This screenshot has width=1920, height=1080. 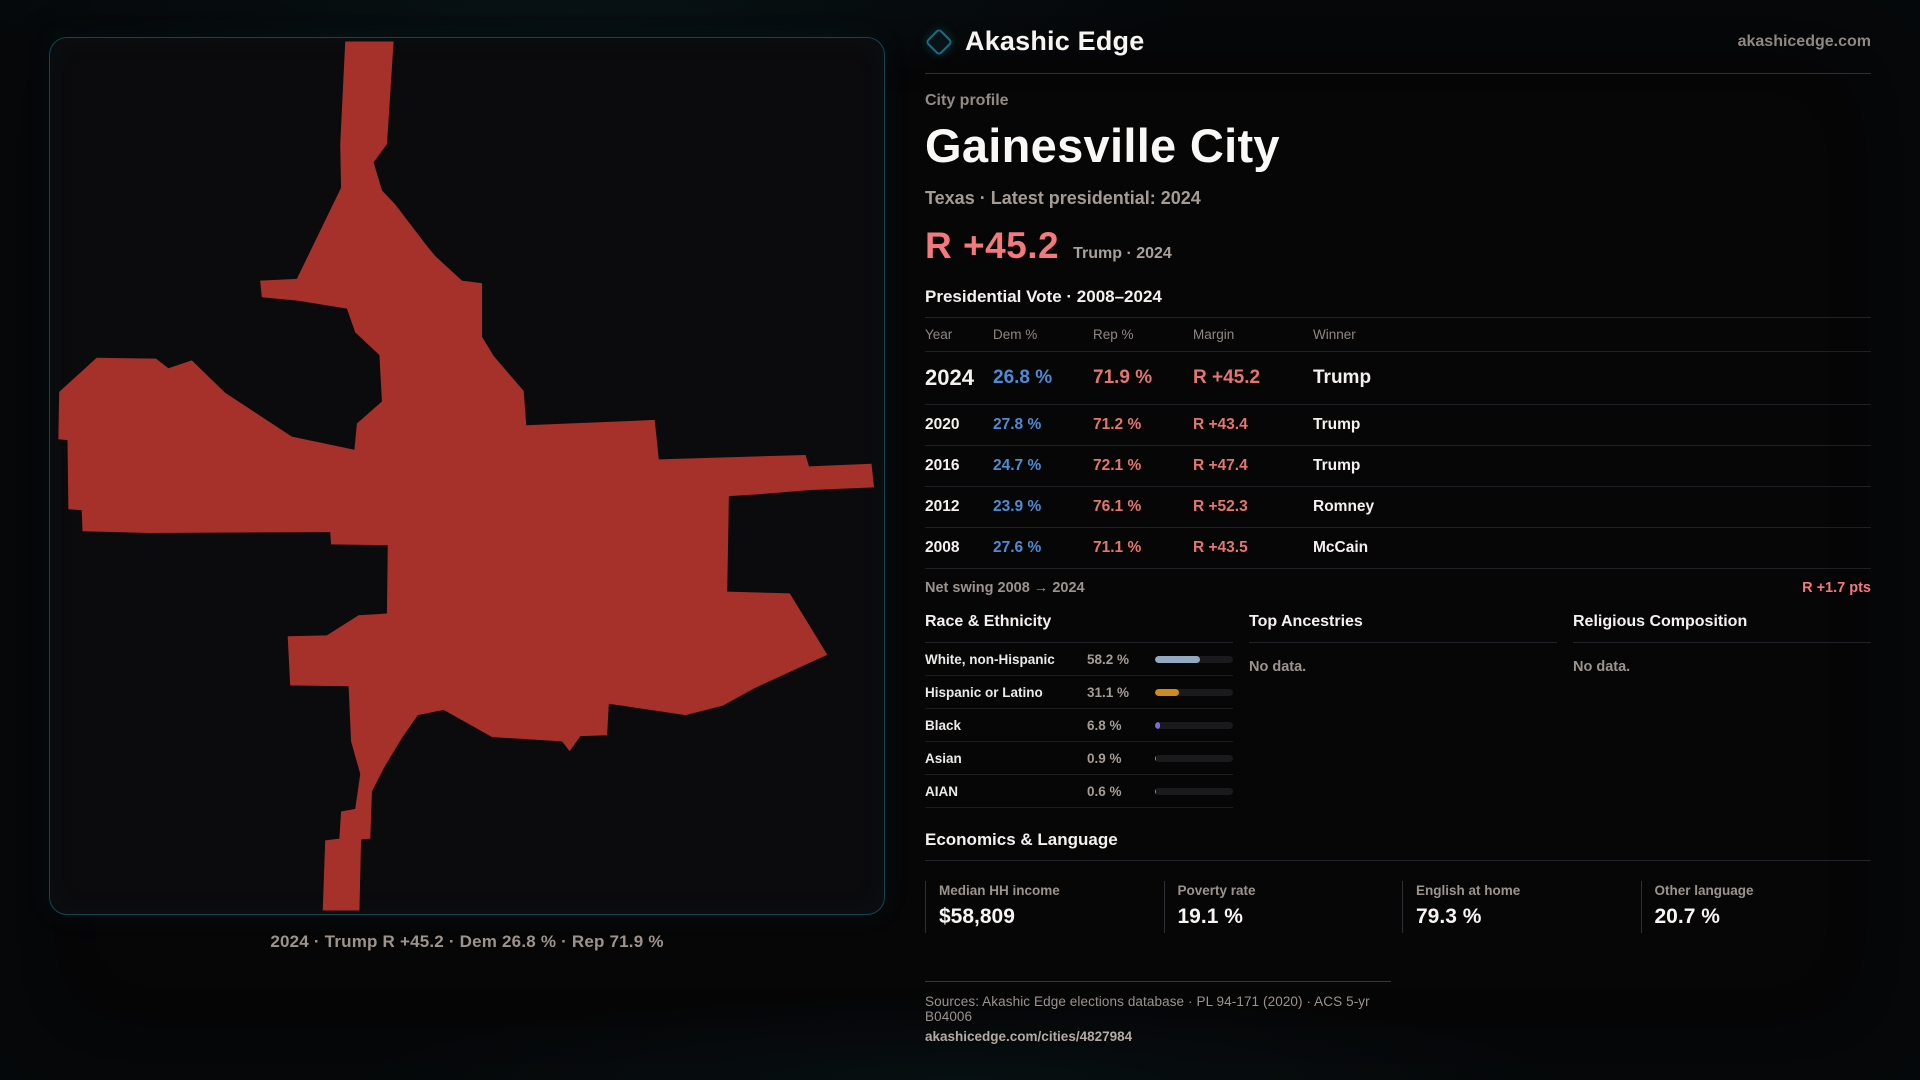 I want to click on ancestries-empty: No data., so click(x=1278, y=667).